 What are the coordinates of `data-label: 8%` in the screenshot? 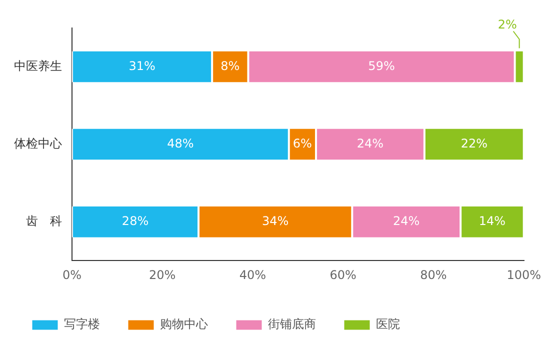 It's located at (230, 65).